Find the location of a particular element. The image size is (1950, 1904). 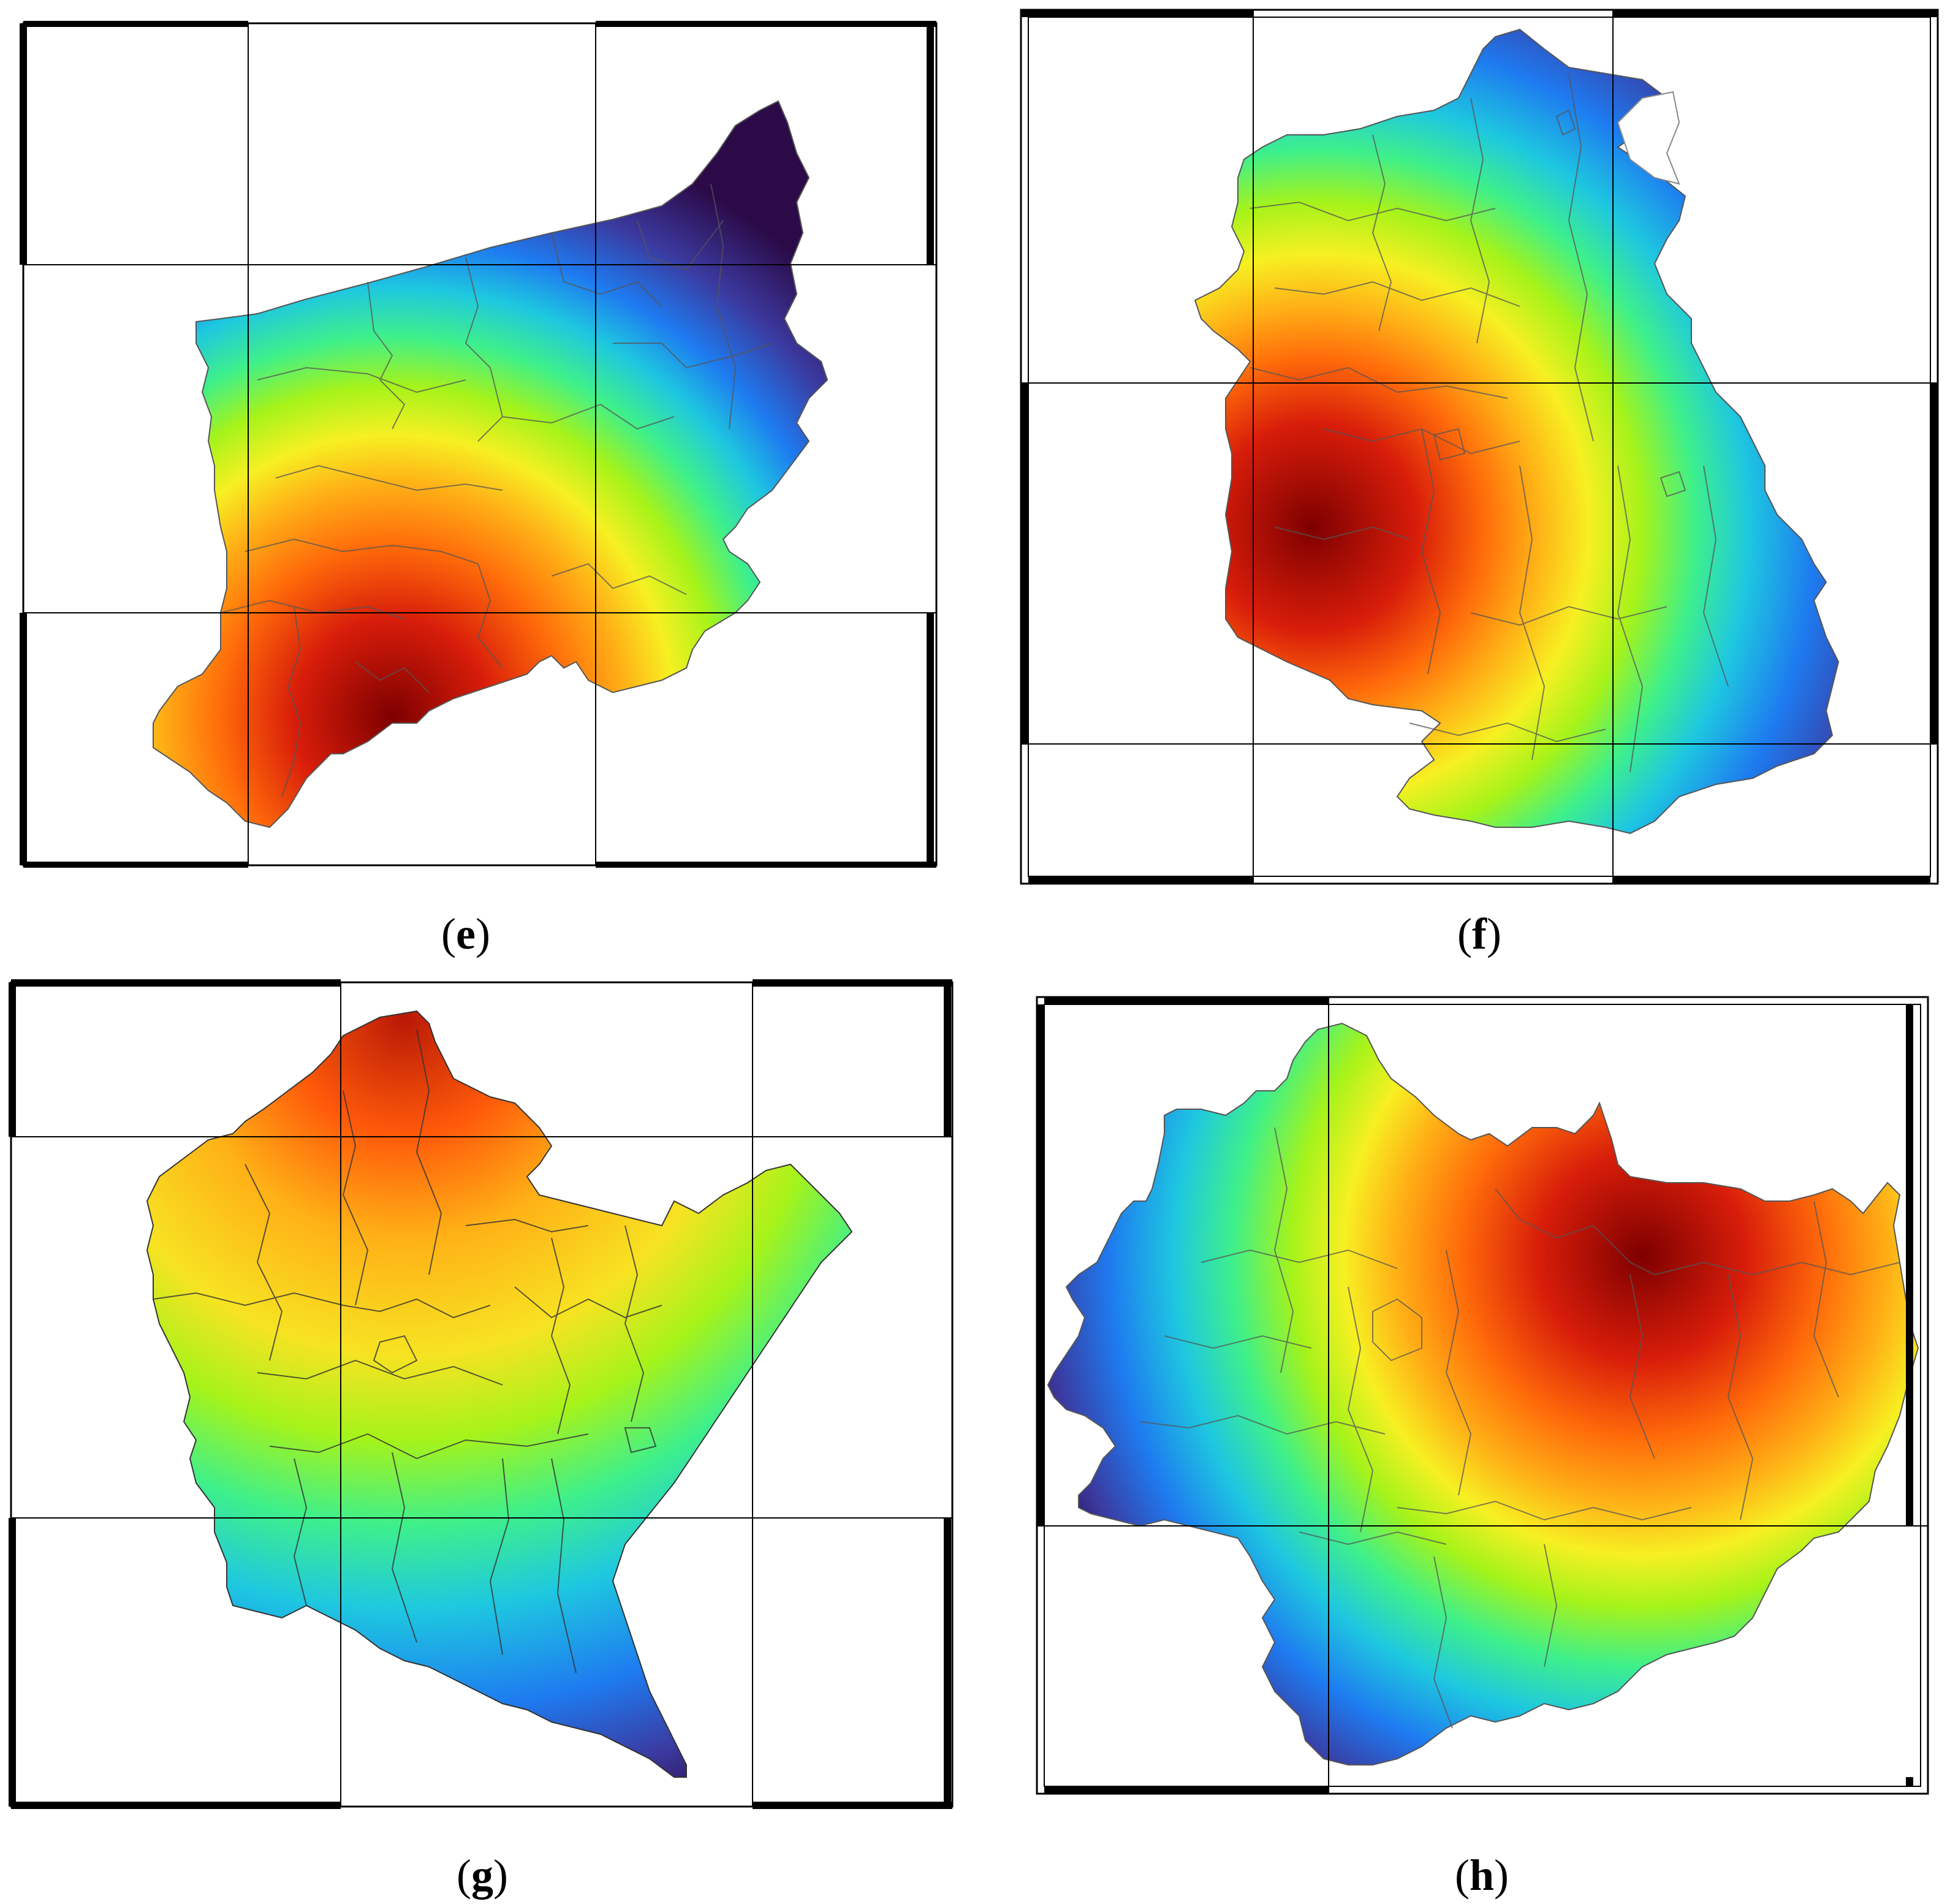

panel-label-g-letter: g is located at coordinates (482, 1876).